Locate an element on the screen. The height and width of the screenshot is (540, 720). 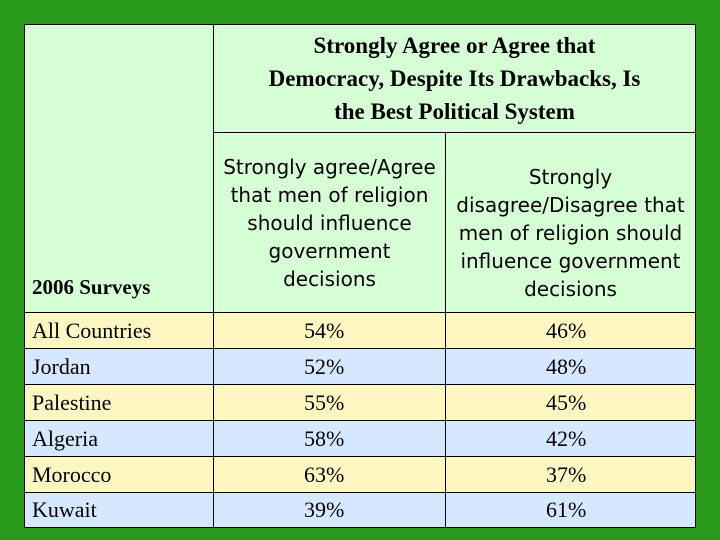
disagree-value: 37% is located at coordinates (566, 474).